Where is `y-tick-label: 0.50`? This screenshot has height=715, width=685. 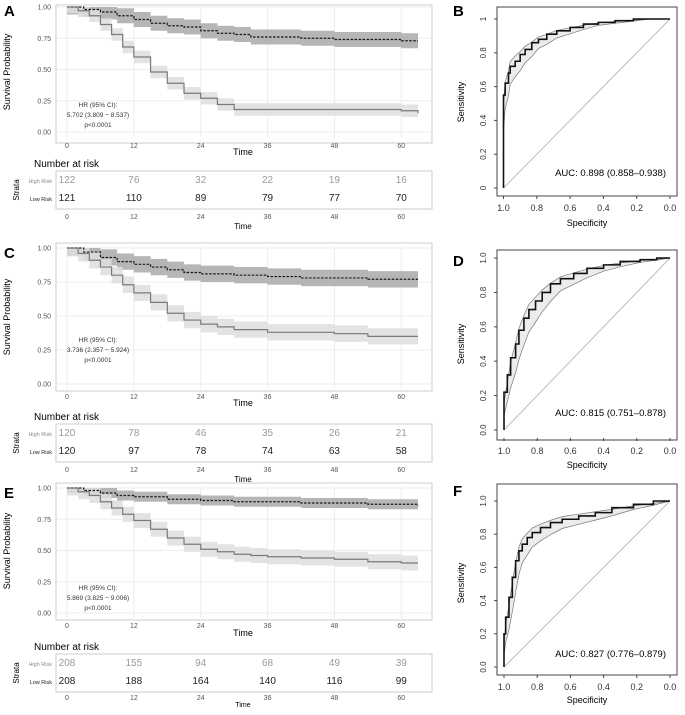 y-tick-label: 0.50 is located at coordinates (44, 551).